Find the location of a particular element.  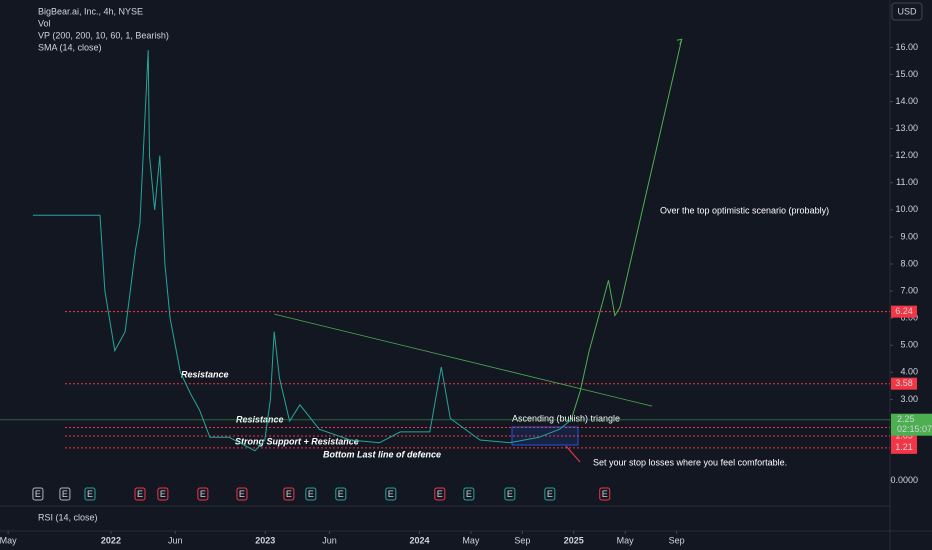

y-tick-label: 9.00 is located at coordinates (909, 236).